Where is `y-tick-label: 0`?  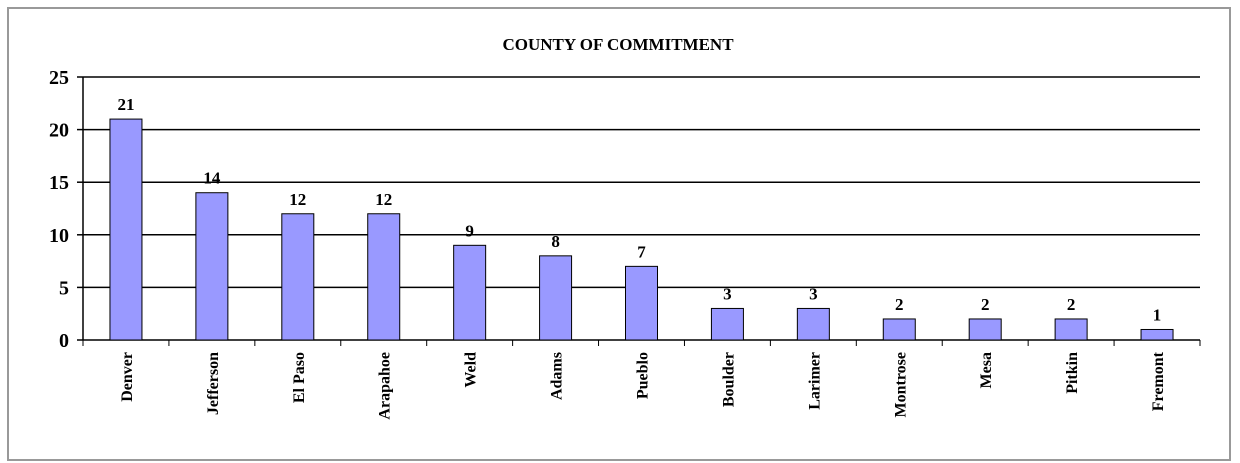
y-tick-label: 0 is located at coordinates (64, 341).